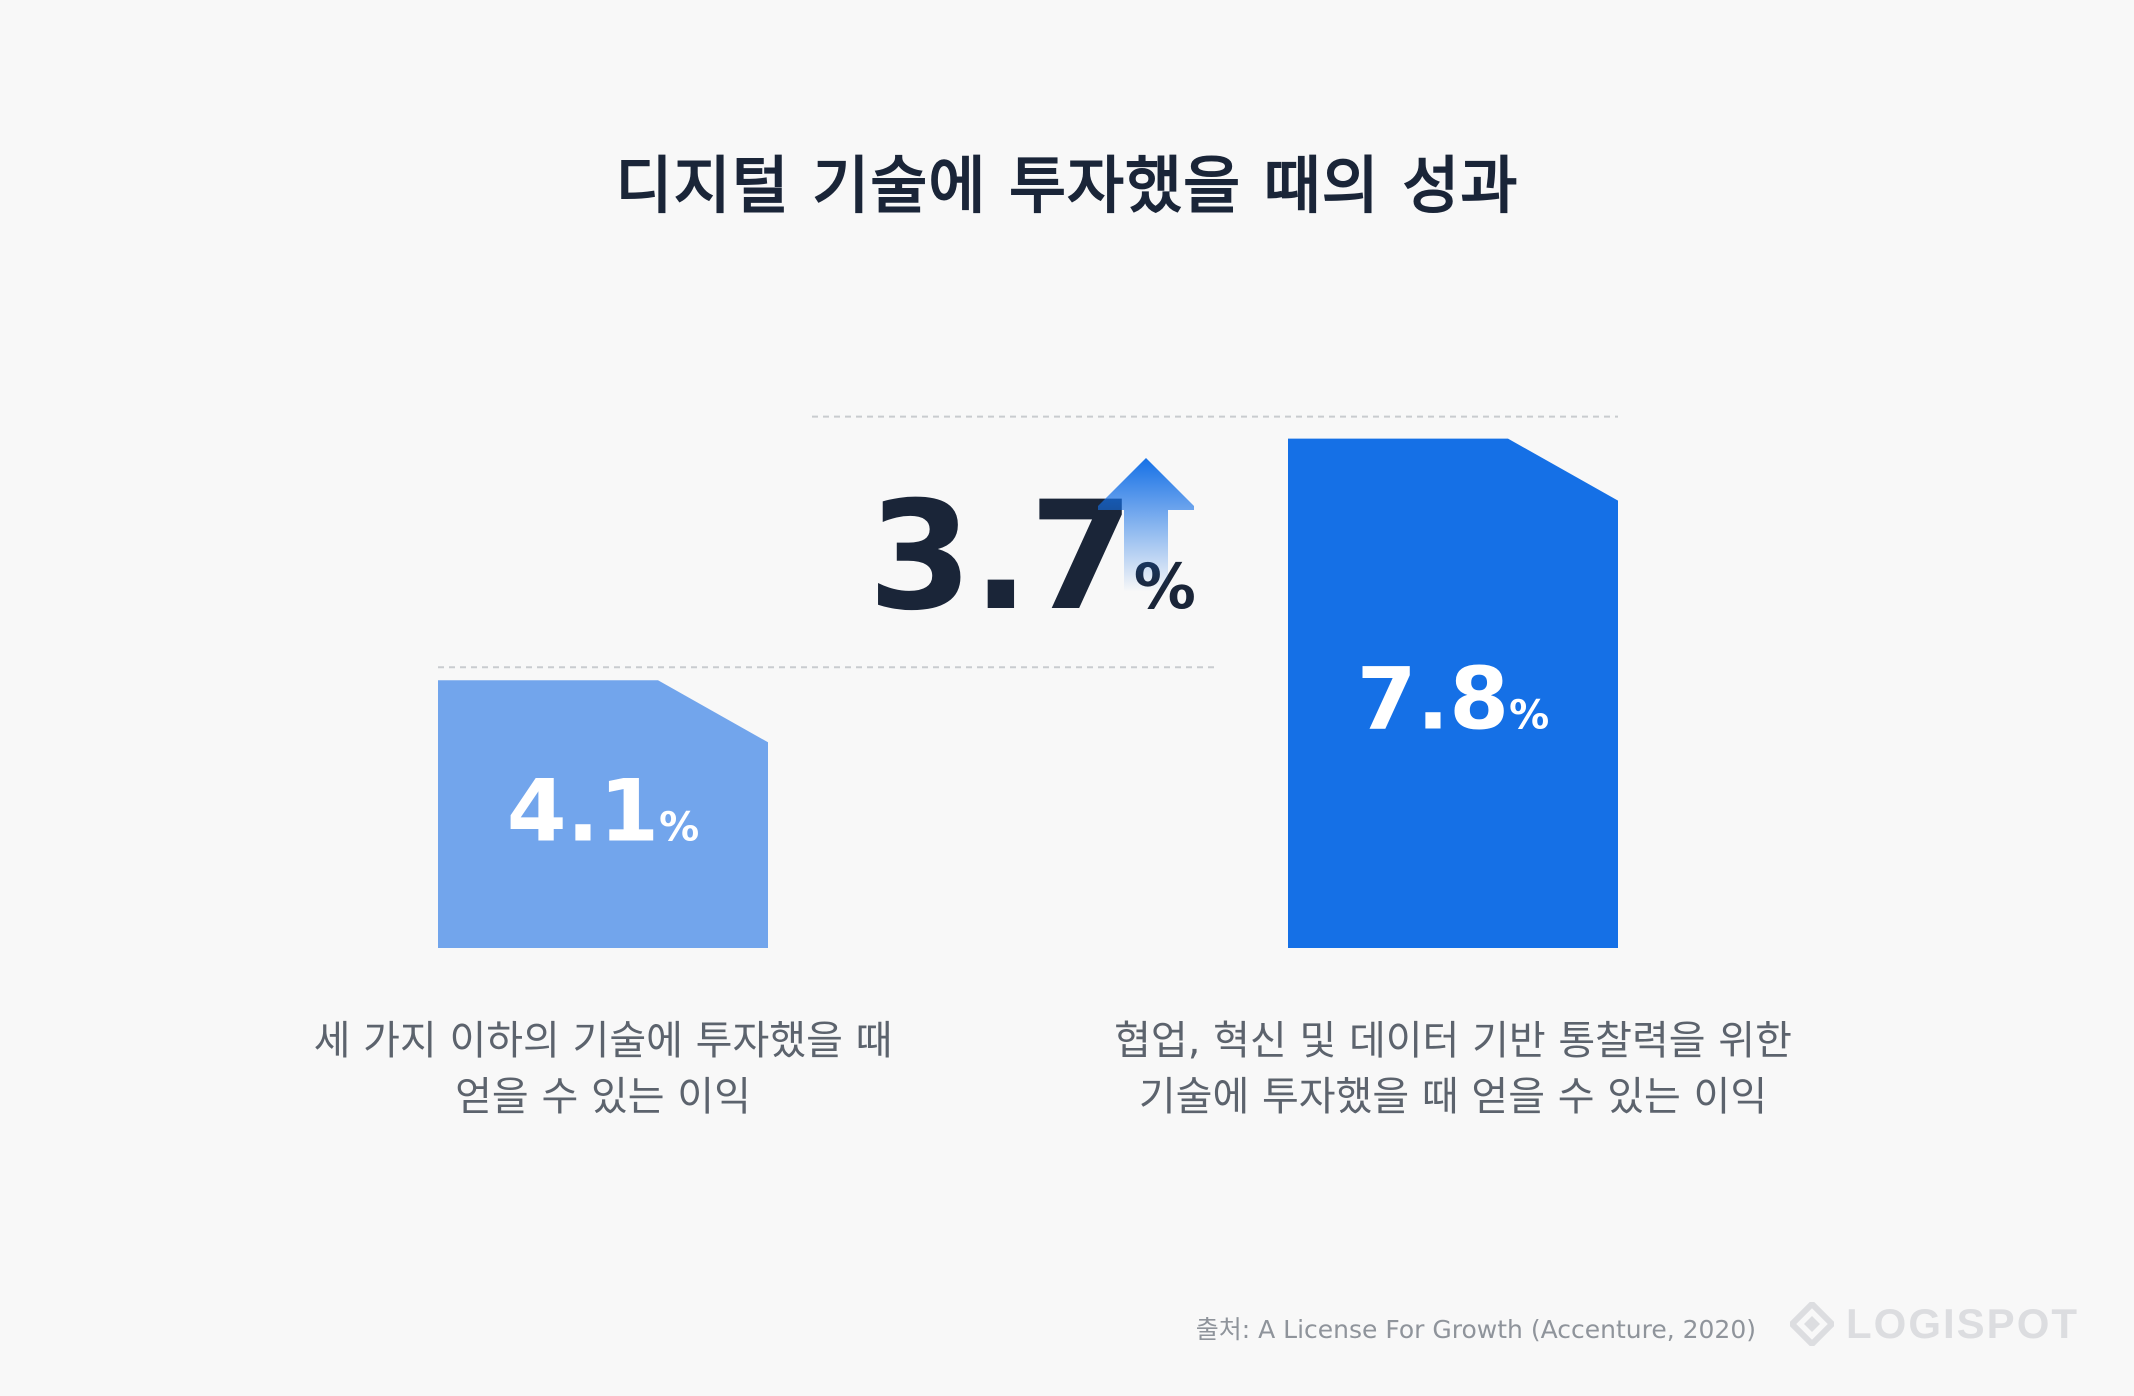 The height and width of the screenshot is (1396, 2134). What do you see at coordinates (1453, 1097) in the screenshot?
I see `category-label-line: 기술에 투자했을 때 얻을 수 있는 이익` at bounding box center [1453, 1097].